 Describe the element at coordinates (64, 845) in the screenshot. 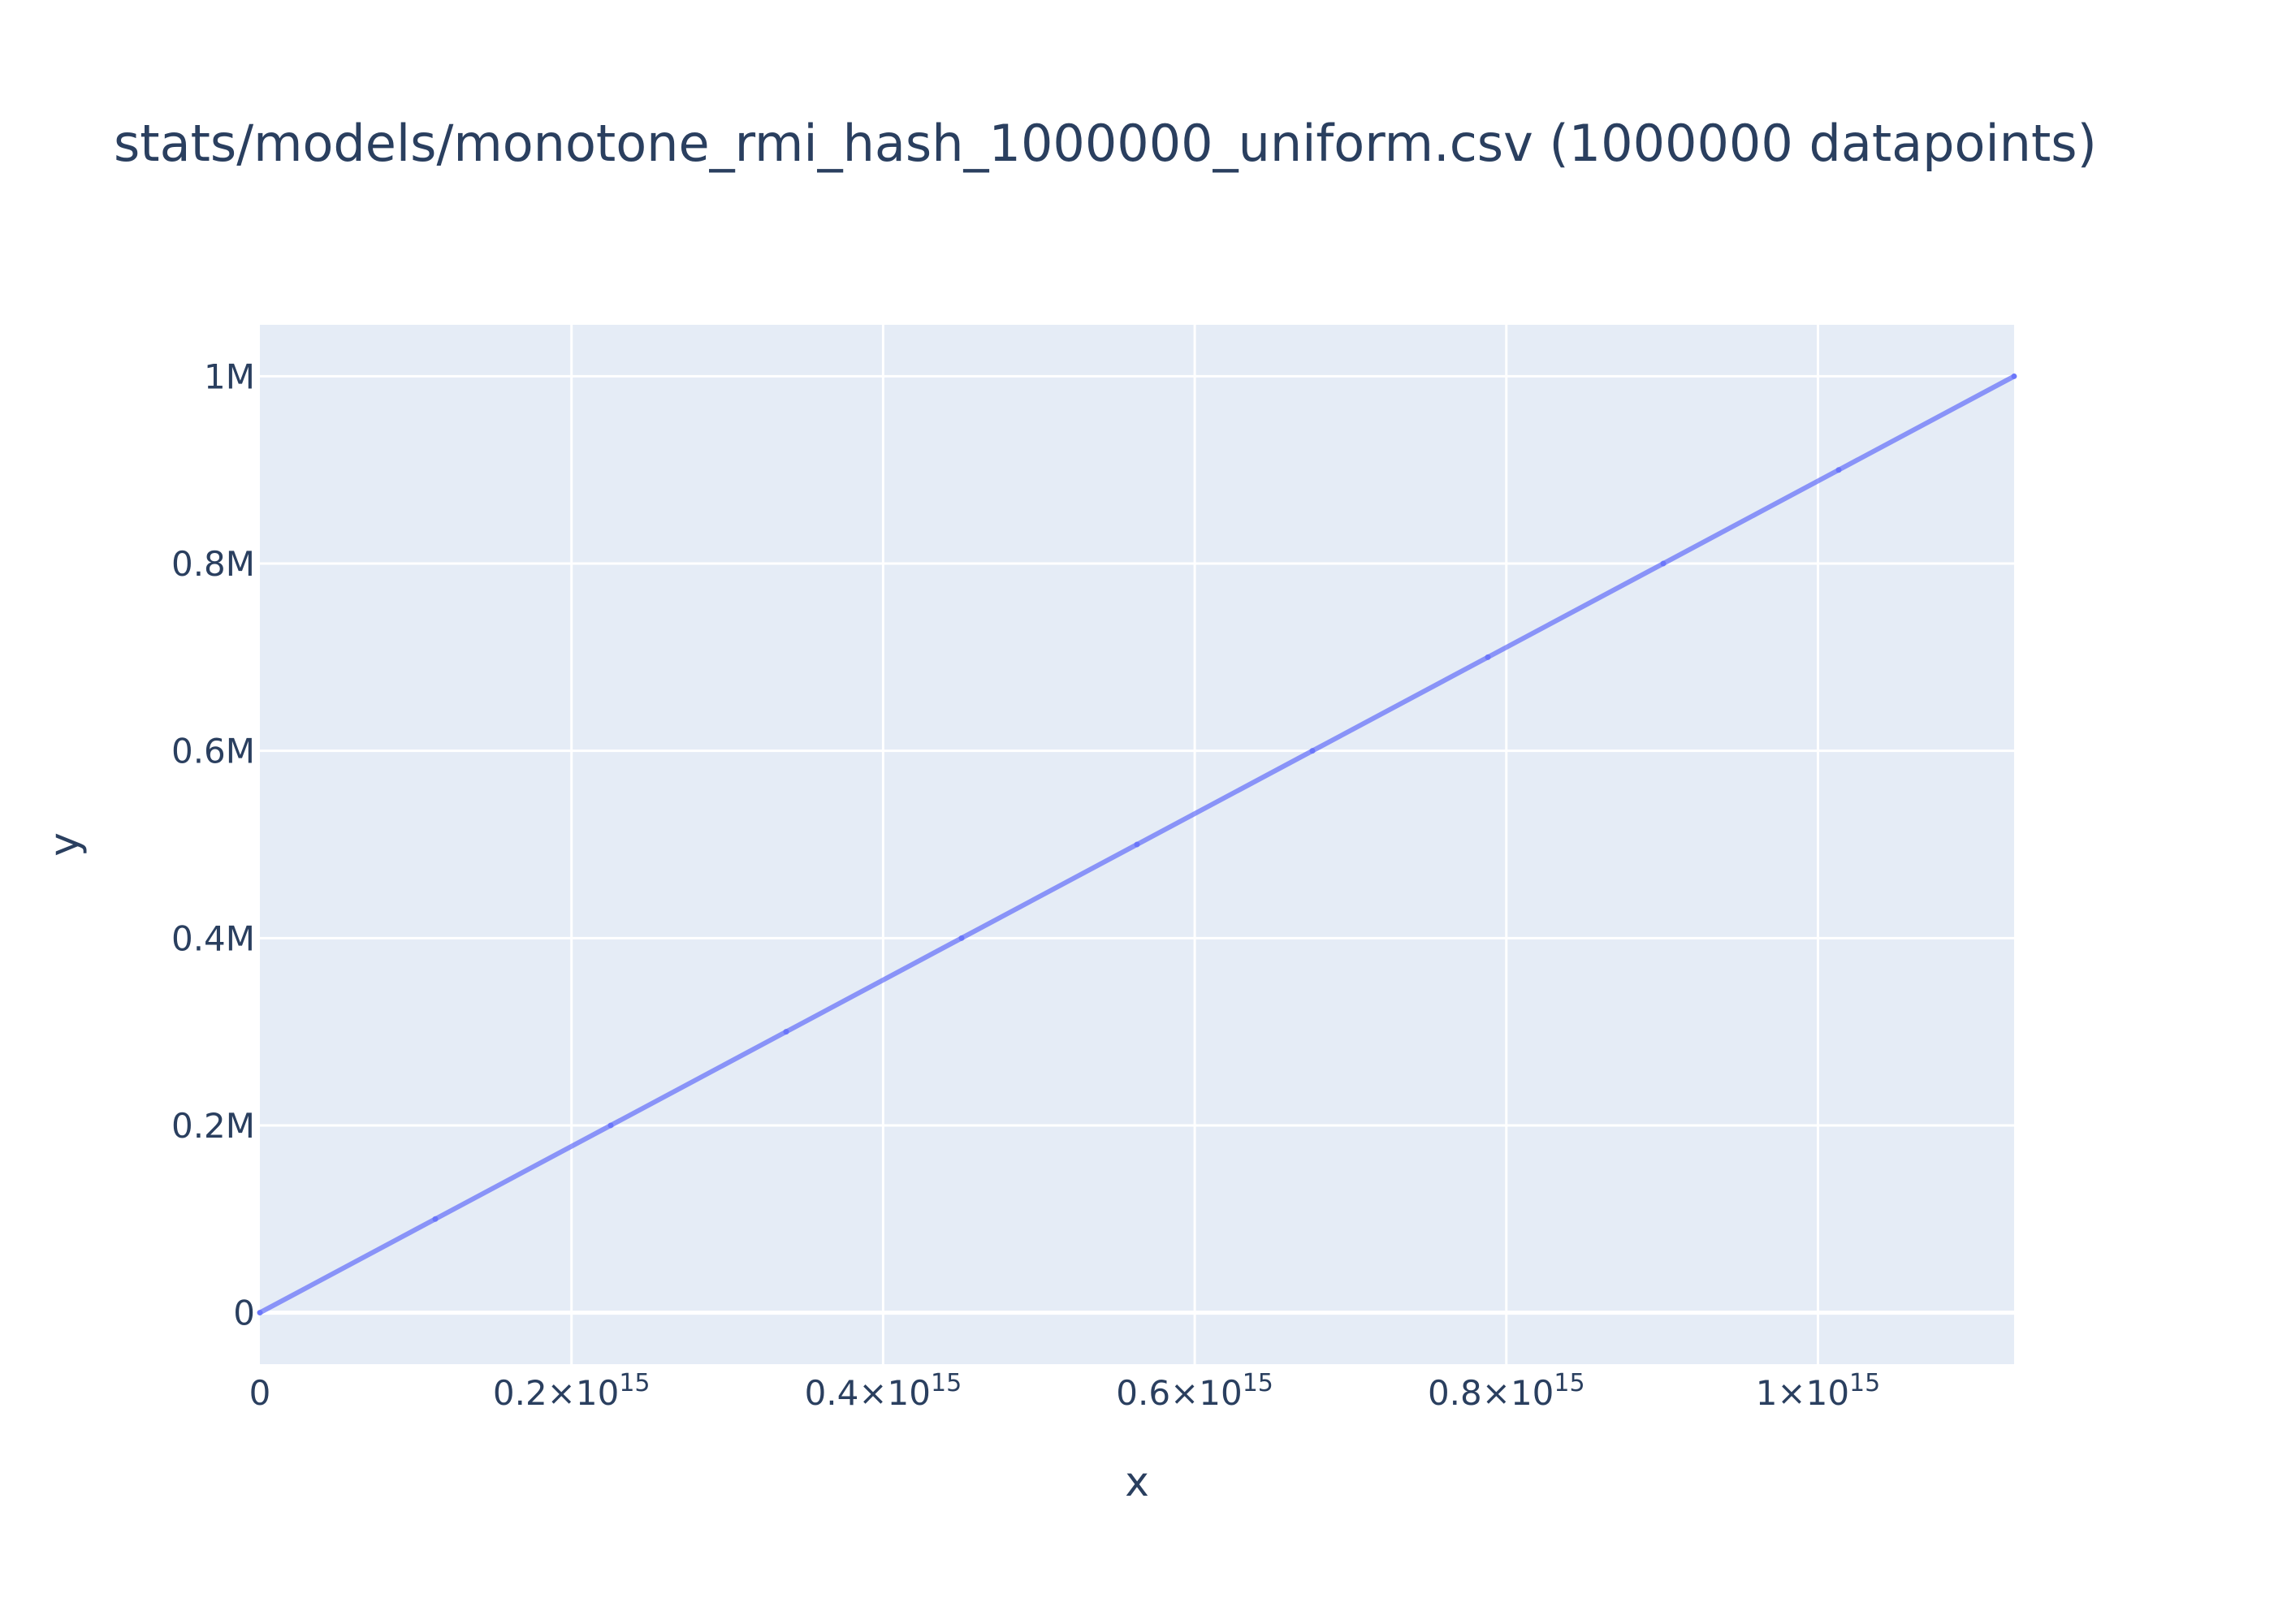

I see `y-axis-title: y` at that location.